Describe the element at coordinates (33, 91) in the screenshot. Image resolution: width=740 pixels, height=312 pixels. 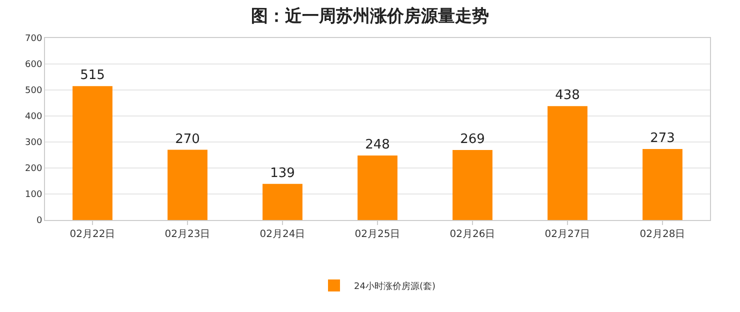
I see `y-tick-label: 500` at that location.